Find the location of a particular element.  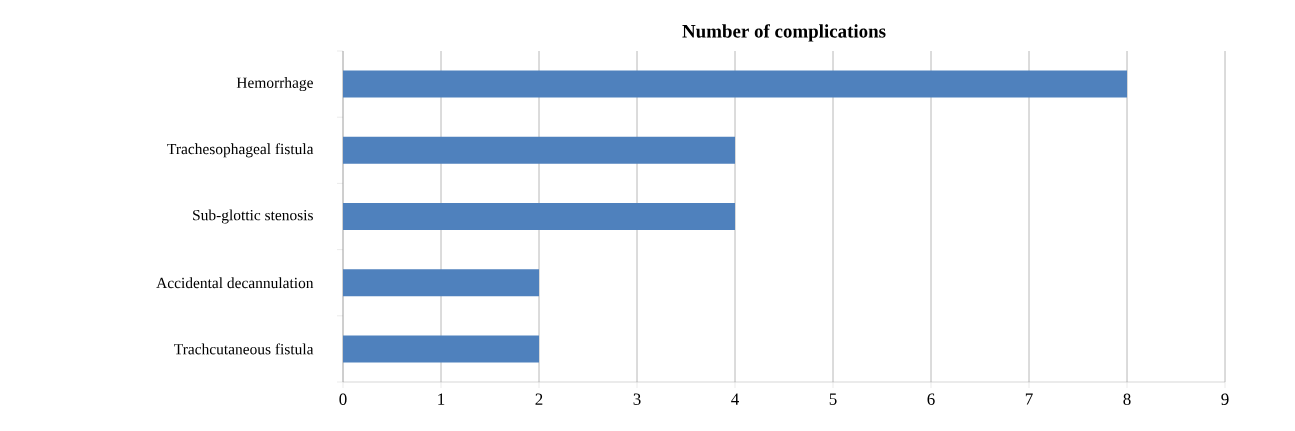

y-tick-label: Trachcutaneous fistula is located at coordinates (244, 349).